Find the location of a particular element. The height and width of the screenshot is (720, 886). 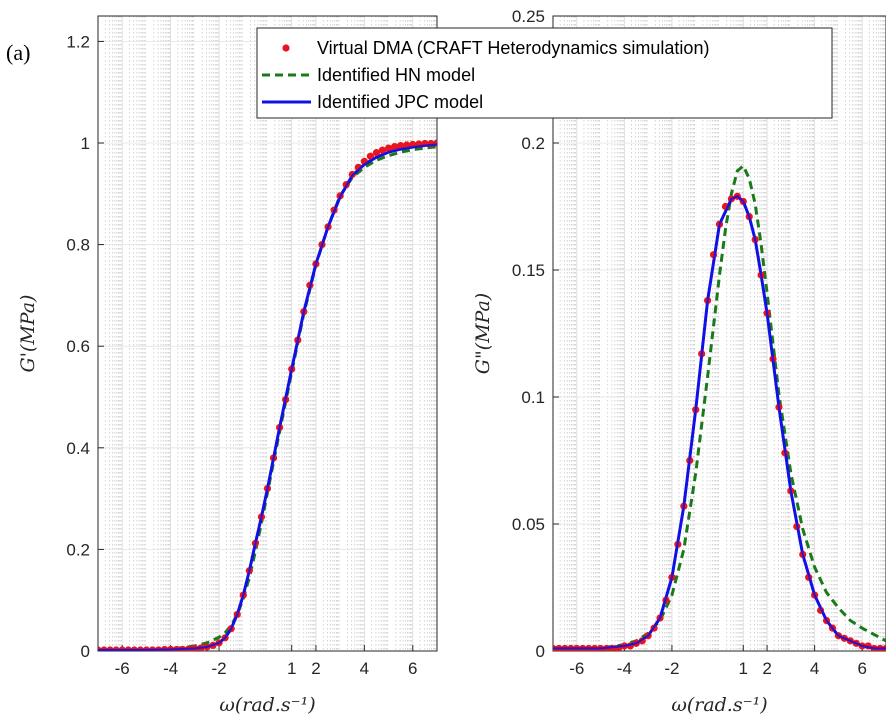

y-tick-label: 0.4 is located at coordinates (78, 448).